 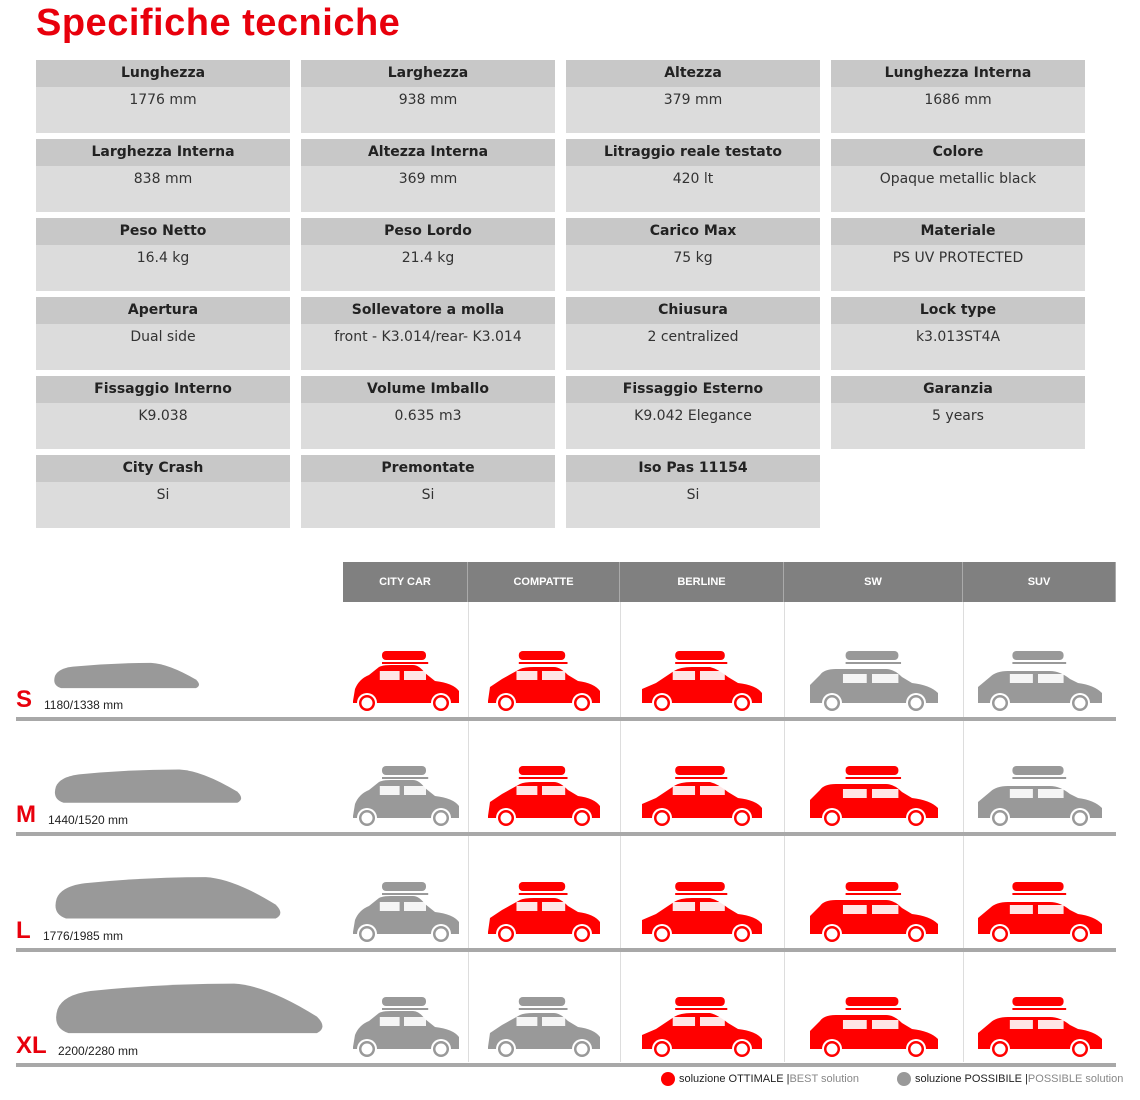 I want to click on spec-label: City Crash, so click(x=163, y=468).